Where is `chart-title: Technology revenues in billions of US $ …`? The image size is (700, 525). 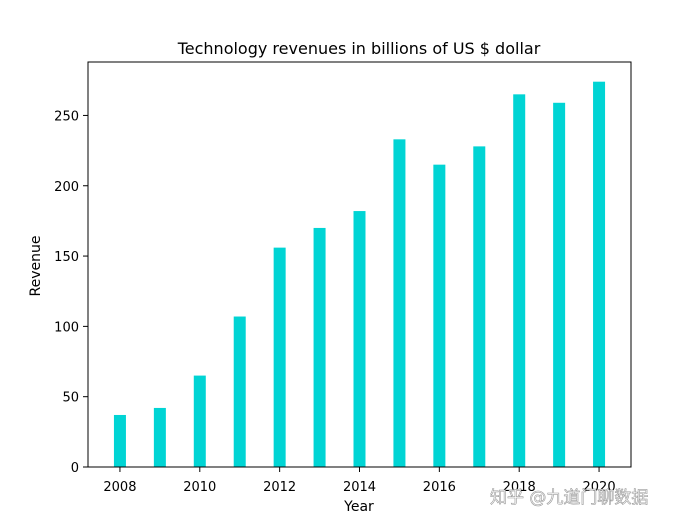
chart-title: Technology revenues in billions of US $ … is located at coordinates (359, 48).